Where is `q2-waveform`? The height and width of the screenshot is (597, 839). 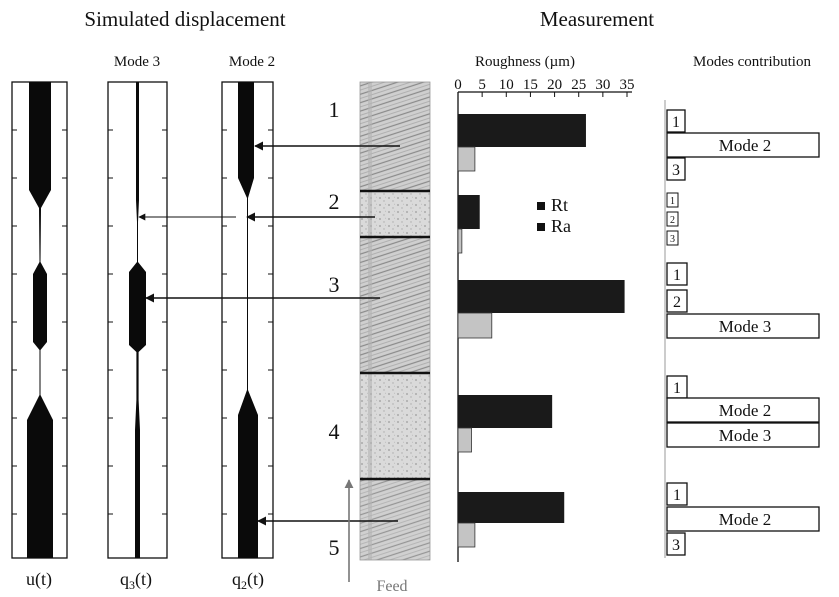
q2-waveform is located at coordinates (248, 320).